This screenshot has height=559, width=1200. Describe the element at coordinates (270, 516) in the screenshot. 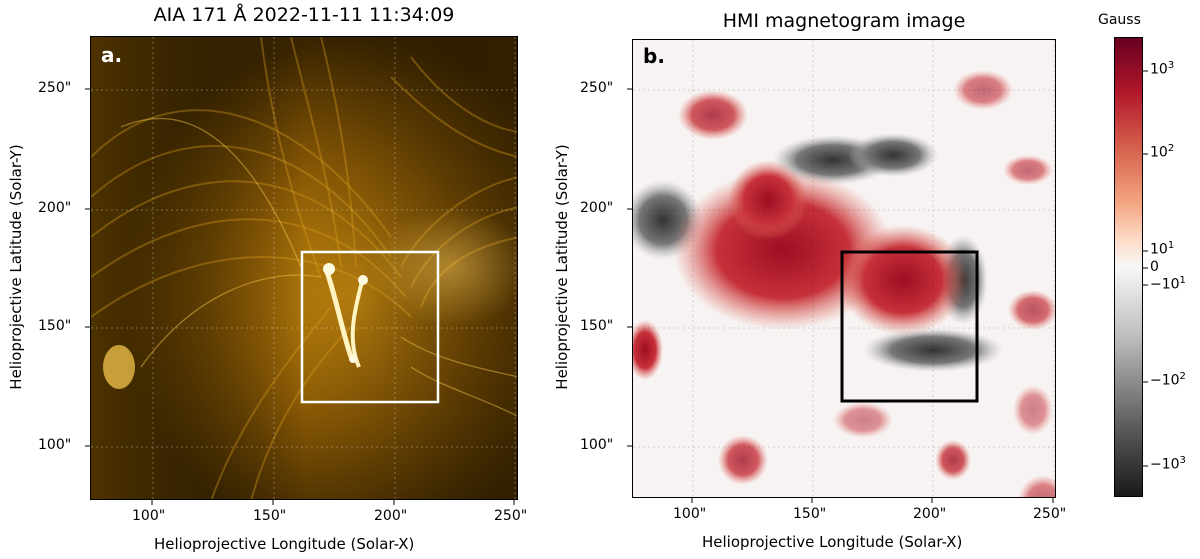

I see `panel-a-xtick-150: 150"` at that location.